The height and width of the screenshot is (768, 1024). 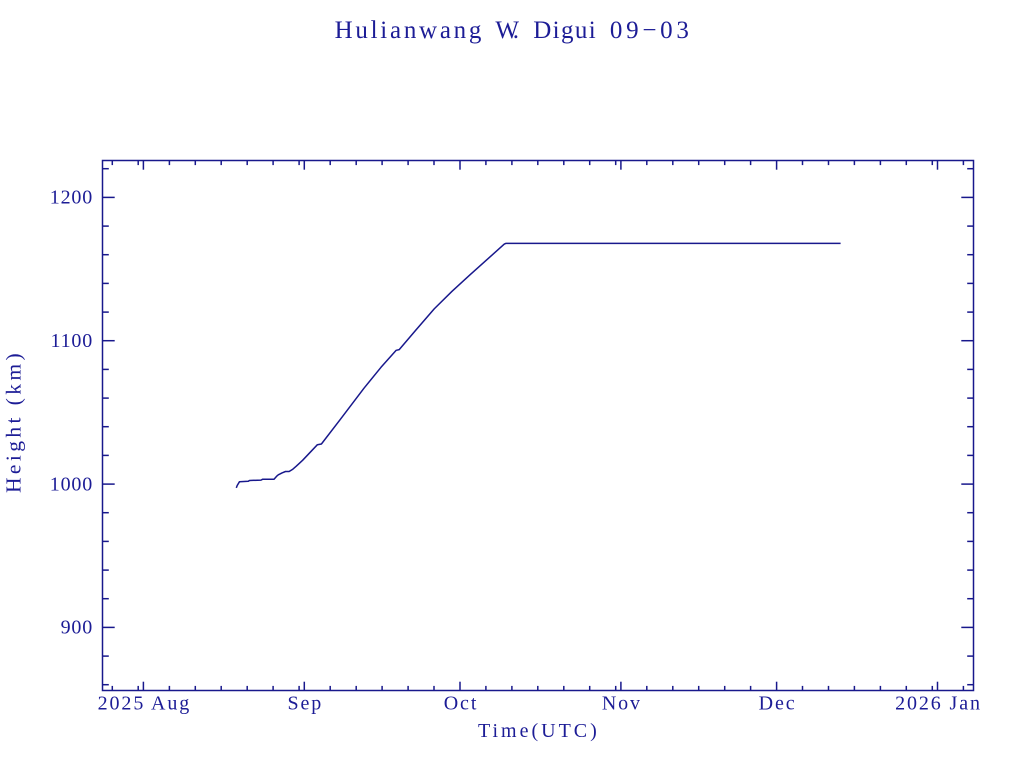 What do you see at coordinates (14, 421) in the screenshot?
I see `svg-text: Height (km)` at bounding box center [14, 421].